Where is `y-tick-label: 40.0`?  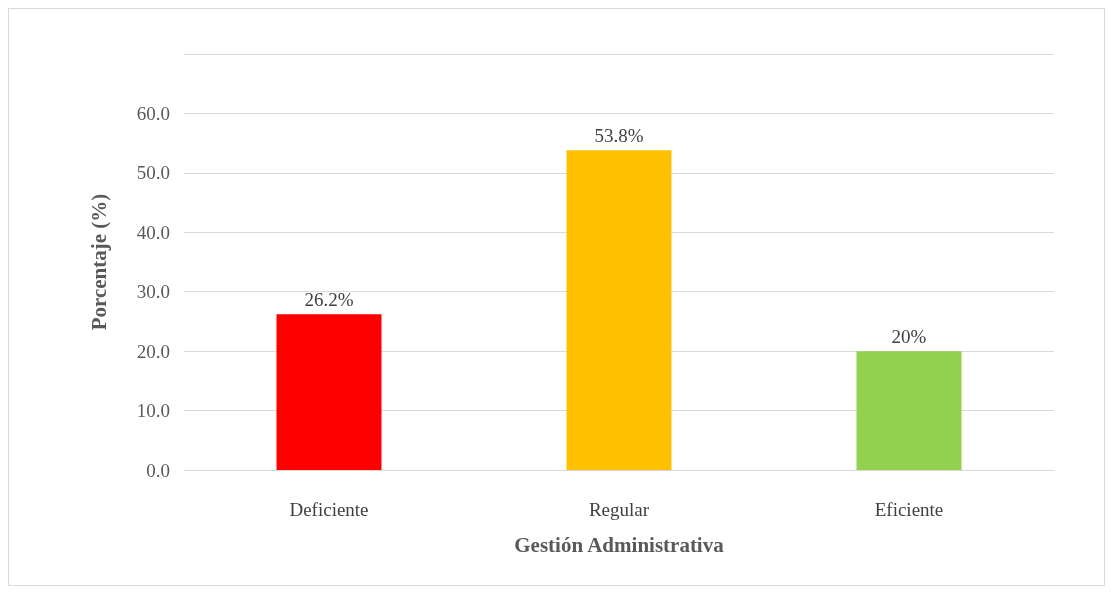
y-tick-label: 40.0 is located at coordinates (153, 232).